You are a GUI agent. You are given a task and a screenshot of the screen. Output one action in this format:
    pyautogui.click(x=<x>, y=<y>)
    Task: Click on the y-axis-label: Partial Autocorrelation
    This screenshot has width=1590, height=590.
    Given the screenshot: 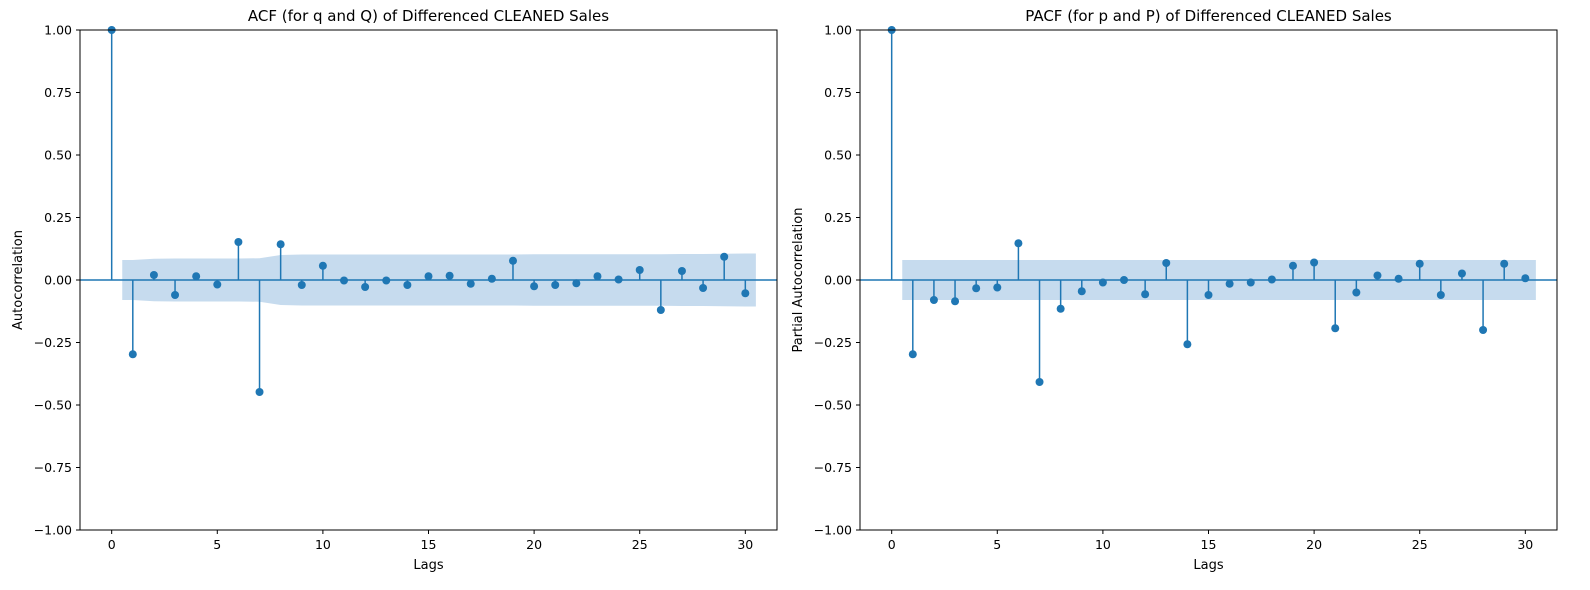 What is the action you would take?
    pyautogui.click(x=798, y=280)
    